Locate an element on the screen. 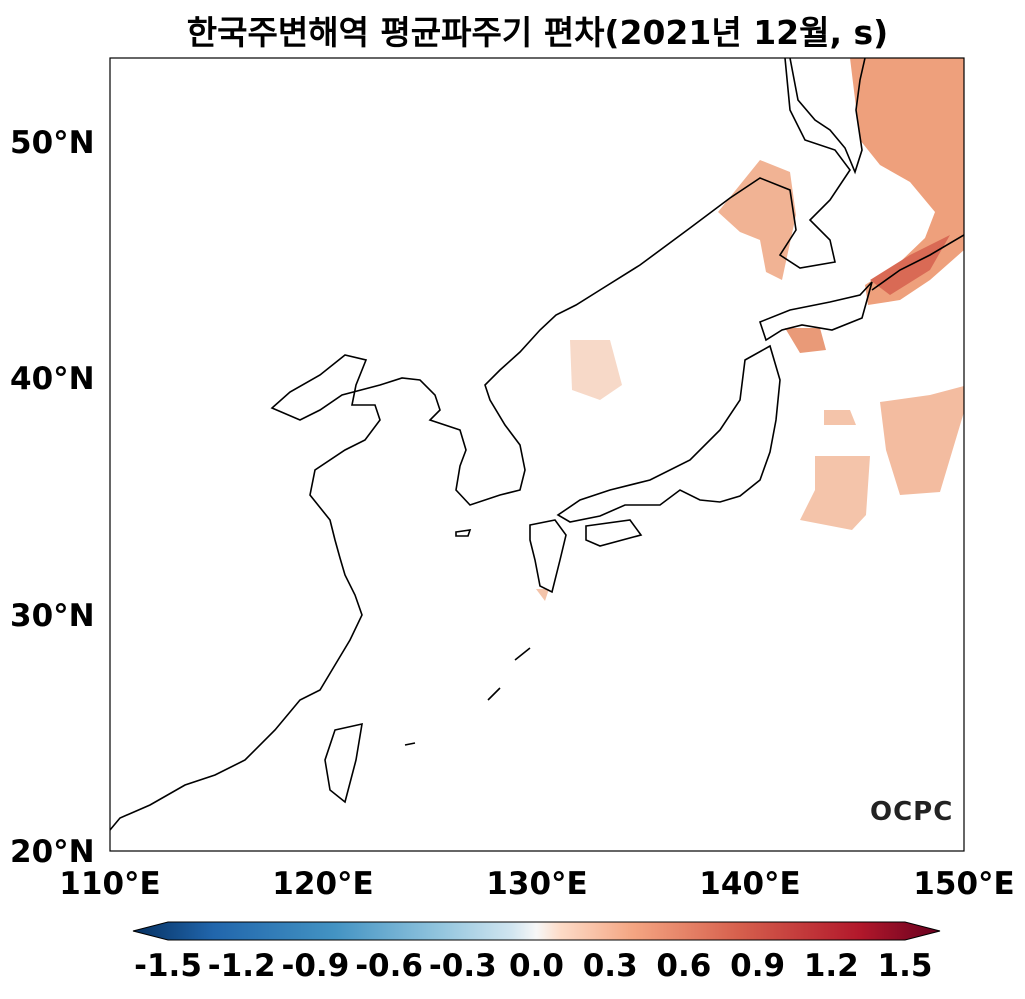 This screenshot has height=999, width=1025. coast-shikoku is located at coordinates (614, 533).